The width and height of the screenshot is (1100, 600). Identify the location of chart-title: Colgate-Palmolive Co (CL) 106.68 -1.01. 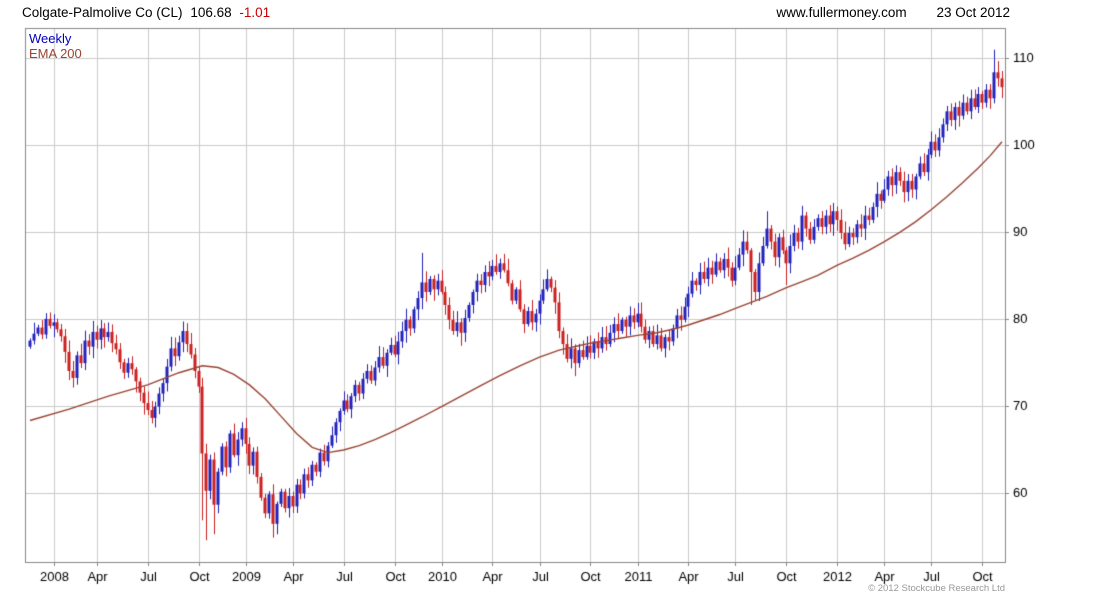
(148, 12).